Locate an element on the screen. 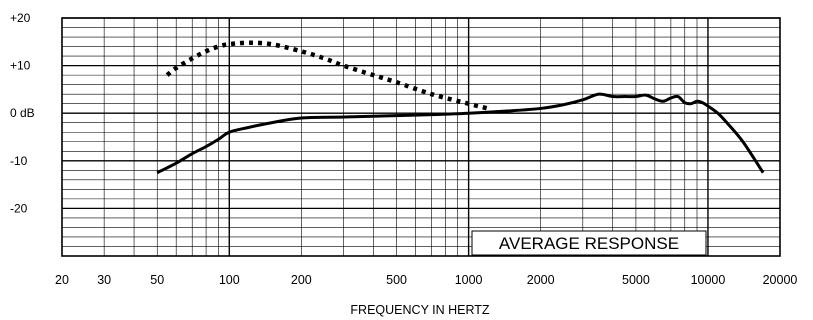  x-tick-label: 30 is located at coordinates (104, 280).